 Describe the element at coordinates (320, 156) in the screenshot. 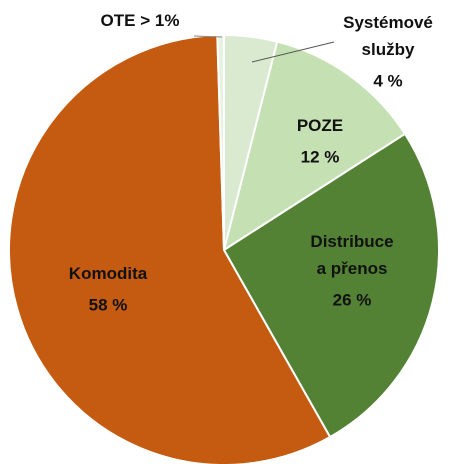

I see `value-label: 12 %` at that location.